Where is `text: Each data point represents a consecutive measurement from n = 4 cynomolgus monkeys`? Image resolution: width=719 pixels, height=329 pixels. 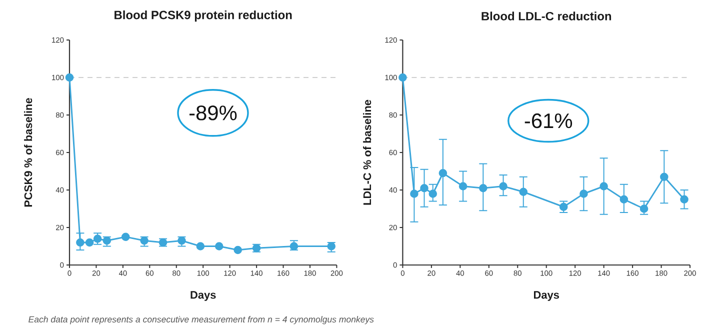
text: Each data point represents a consecutive measurement from n = 4 cynomolgus monkeys is located at coordinates (201, 320).